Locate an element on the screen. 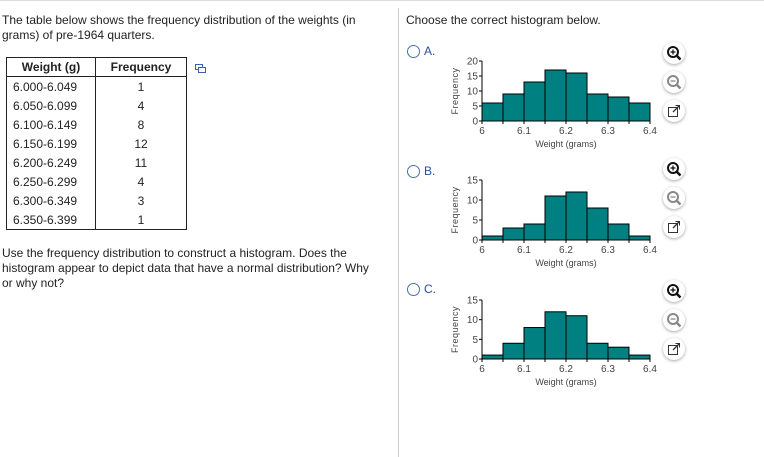  weight-cell: 6.200-6.249 is located at coordinates (51, 162).